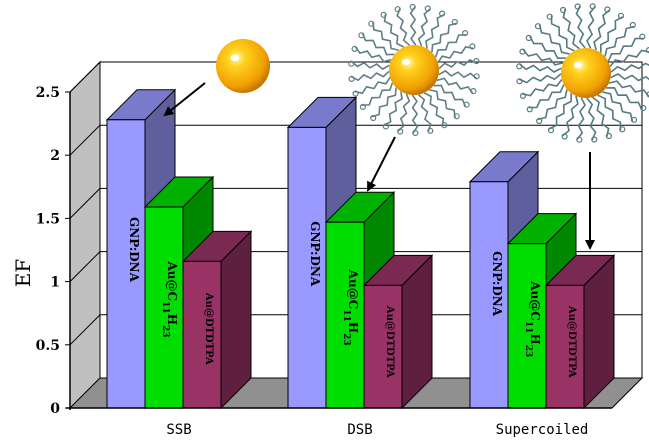 The image size is (649, 441). I want to click on category-label: Supercoiled, so click(542, 430).